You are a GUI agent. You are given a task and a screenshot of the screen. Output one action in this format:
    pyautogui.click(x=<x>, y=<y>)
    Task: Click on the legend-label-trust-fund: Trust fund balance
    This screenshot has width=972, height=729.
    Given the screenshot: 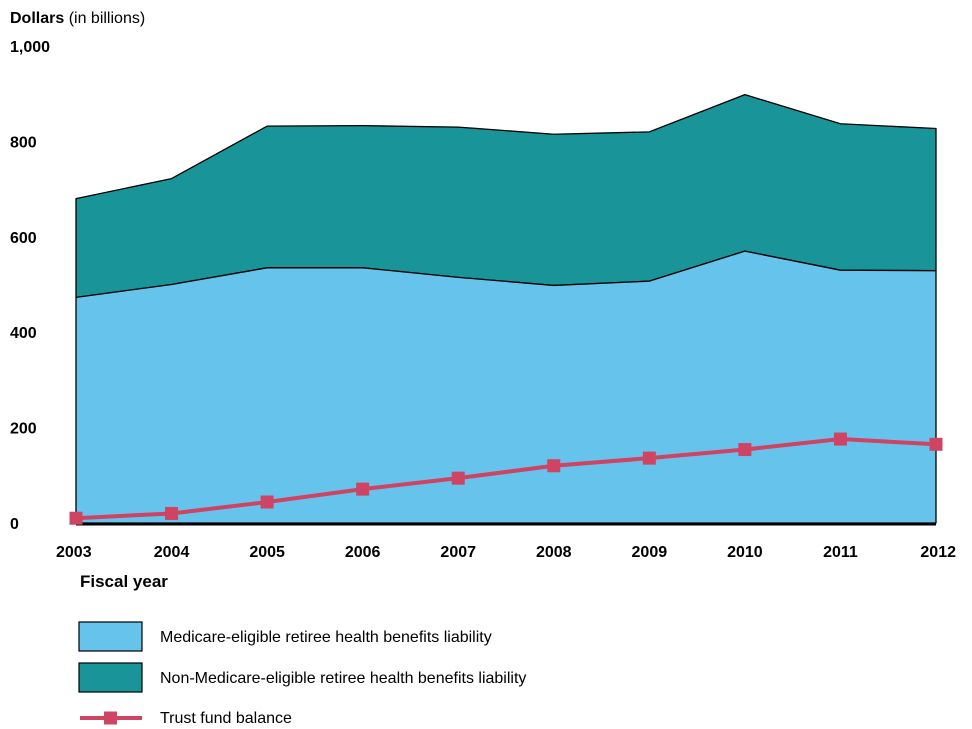 What is the action you would take?
    pyautogui.click(x=226, y=718)
    